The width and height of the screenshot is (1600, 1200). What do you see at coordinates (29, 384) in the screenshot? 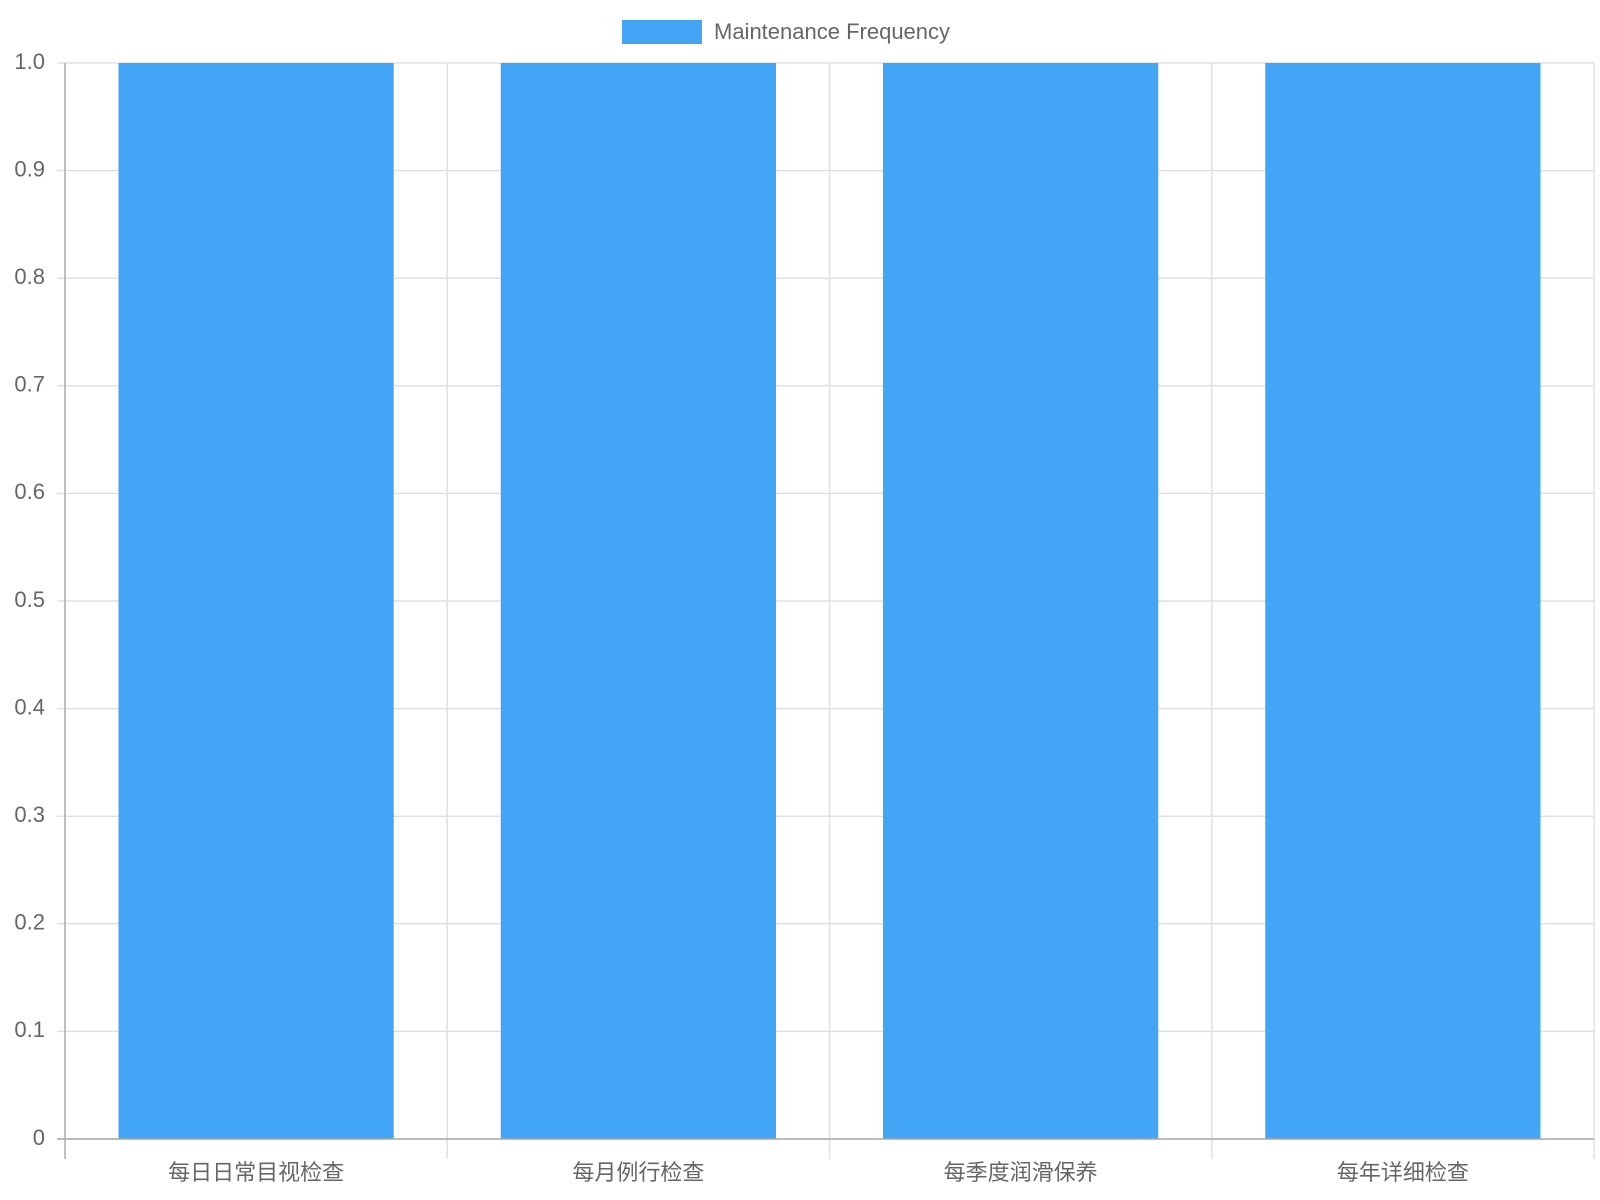
I see `y-tick-label: 0.7` at bounding box center [29, 384].